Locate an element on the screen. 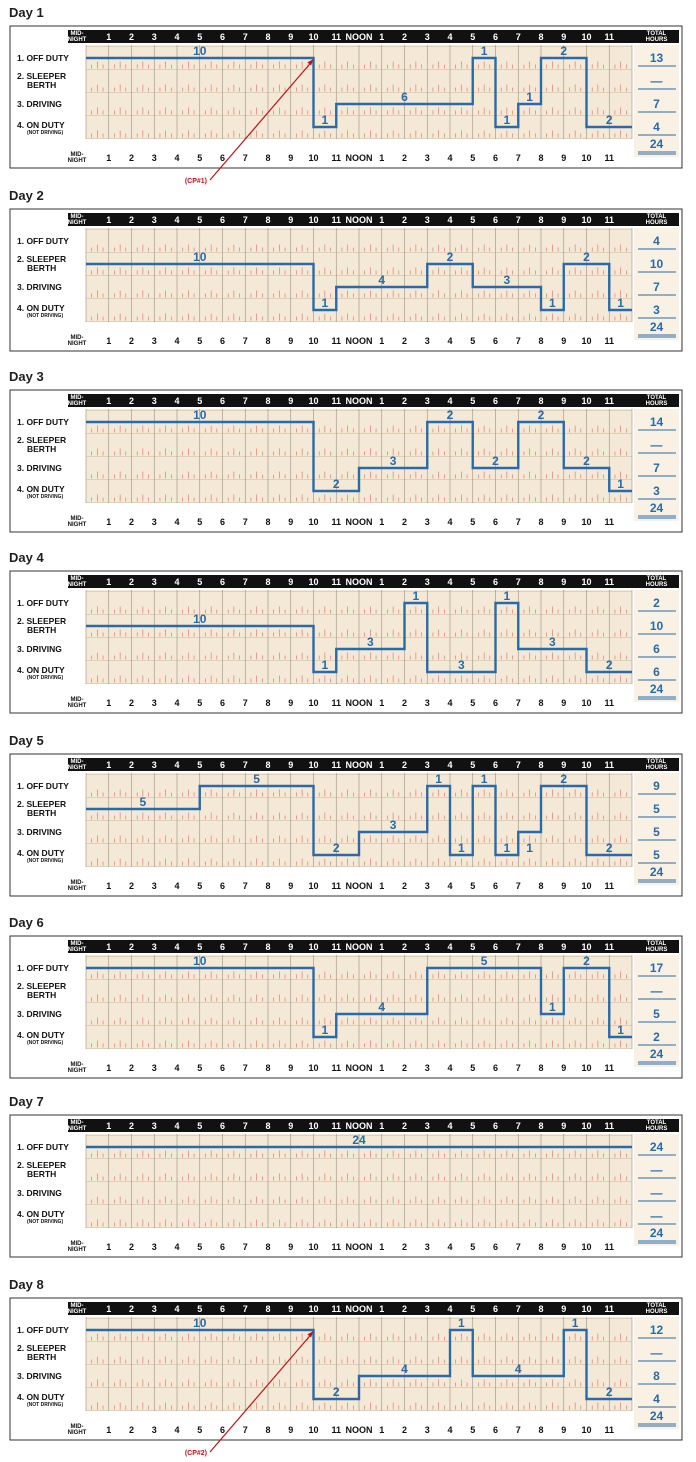 Image resolution: width=696 pixels, height=1462 pixels. total-hours-value: 10 is located at coordinates (657, 626).